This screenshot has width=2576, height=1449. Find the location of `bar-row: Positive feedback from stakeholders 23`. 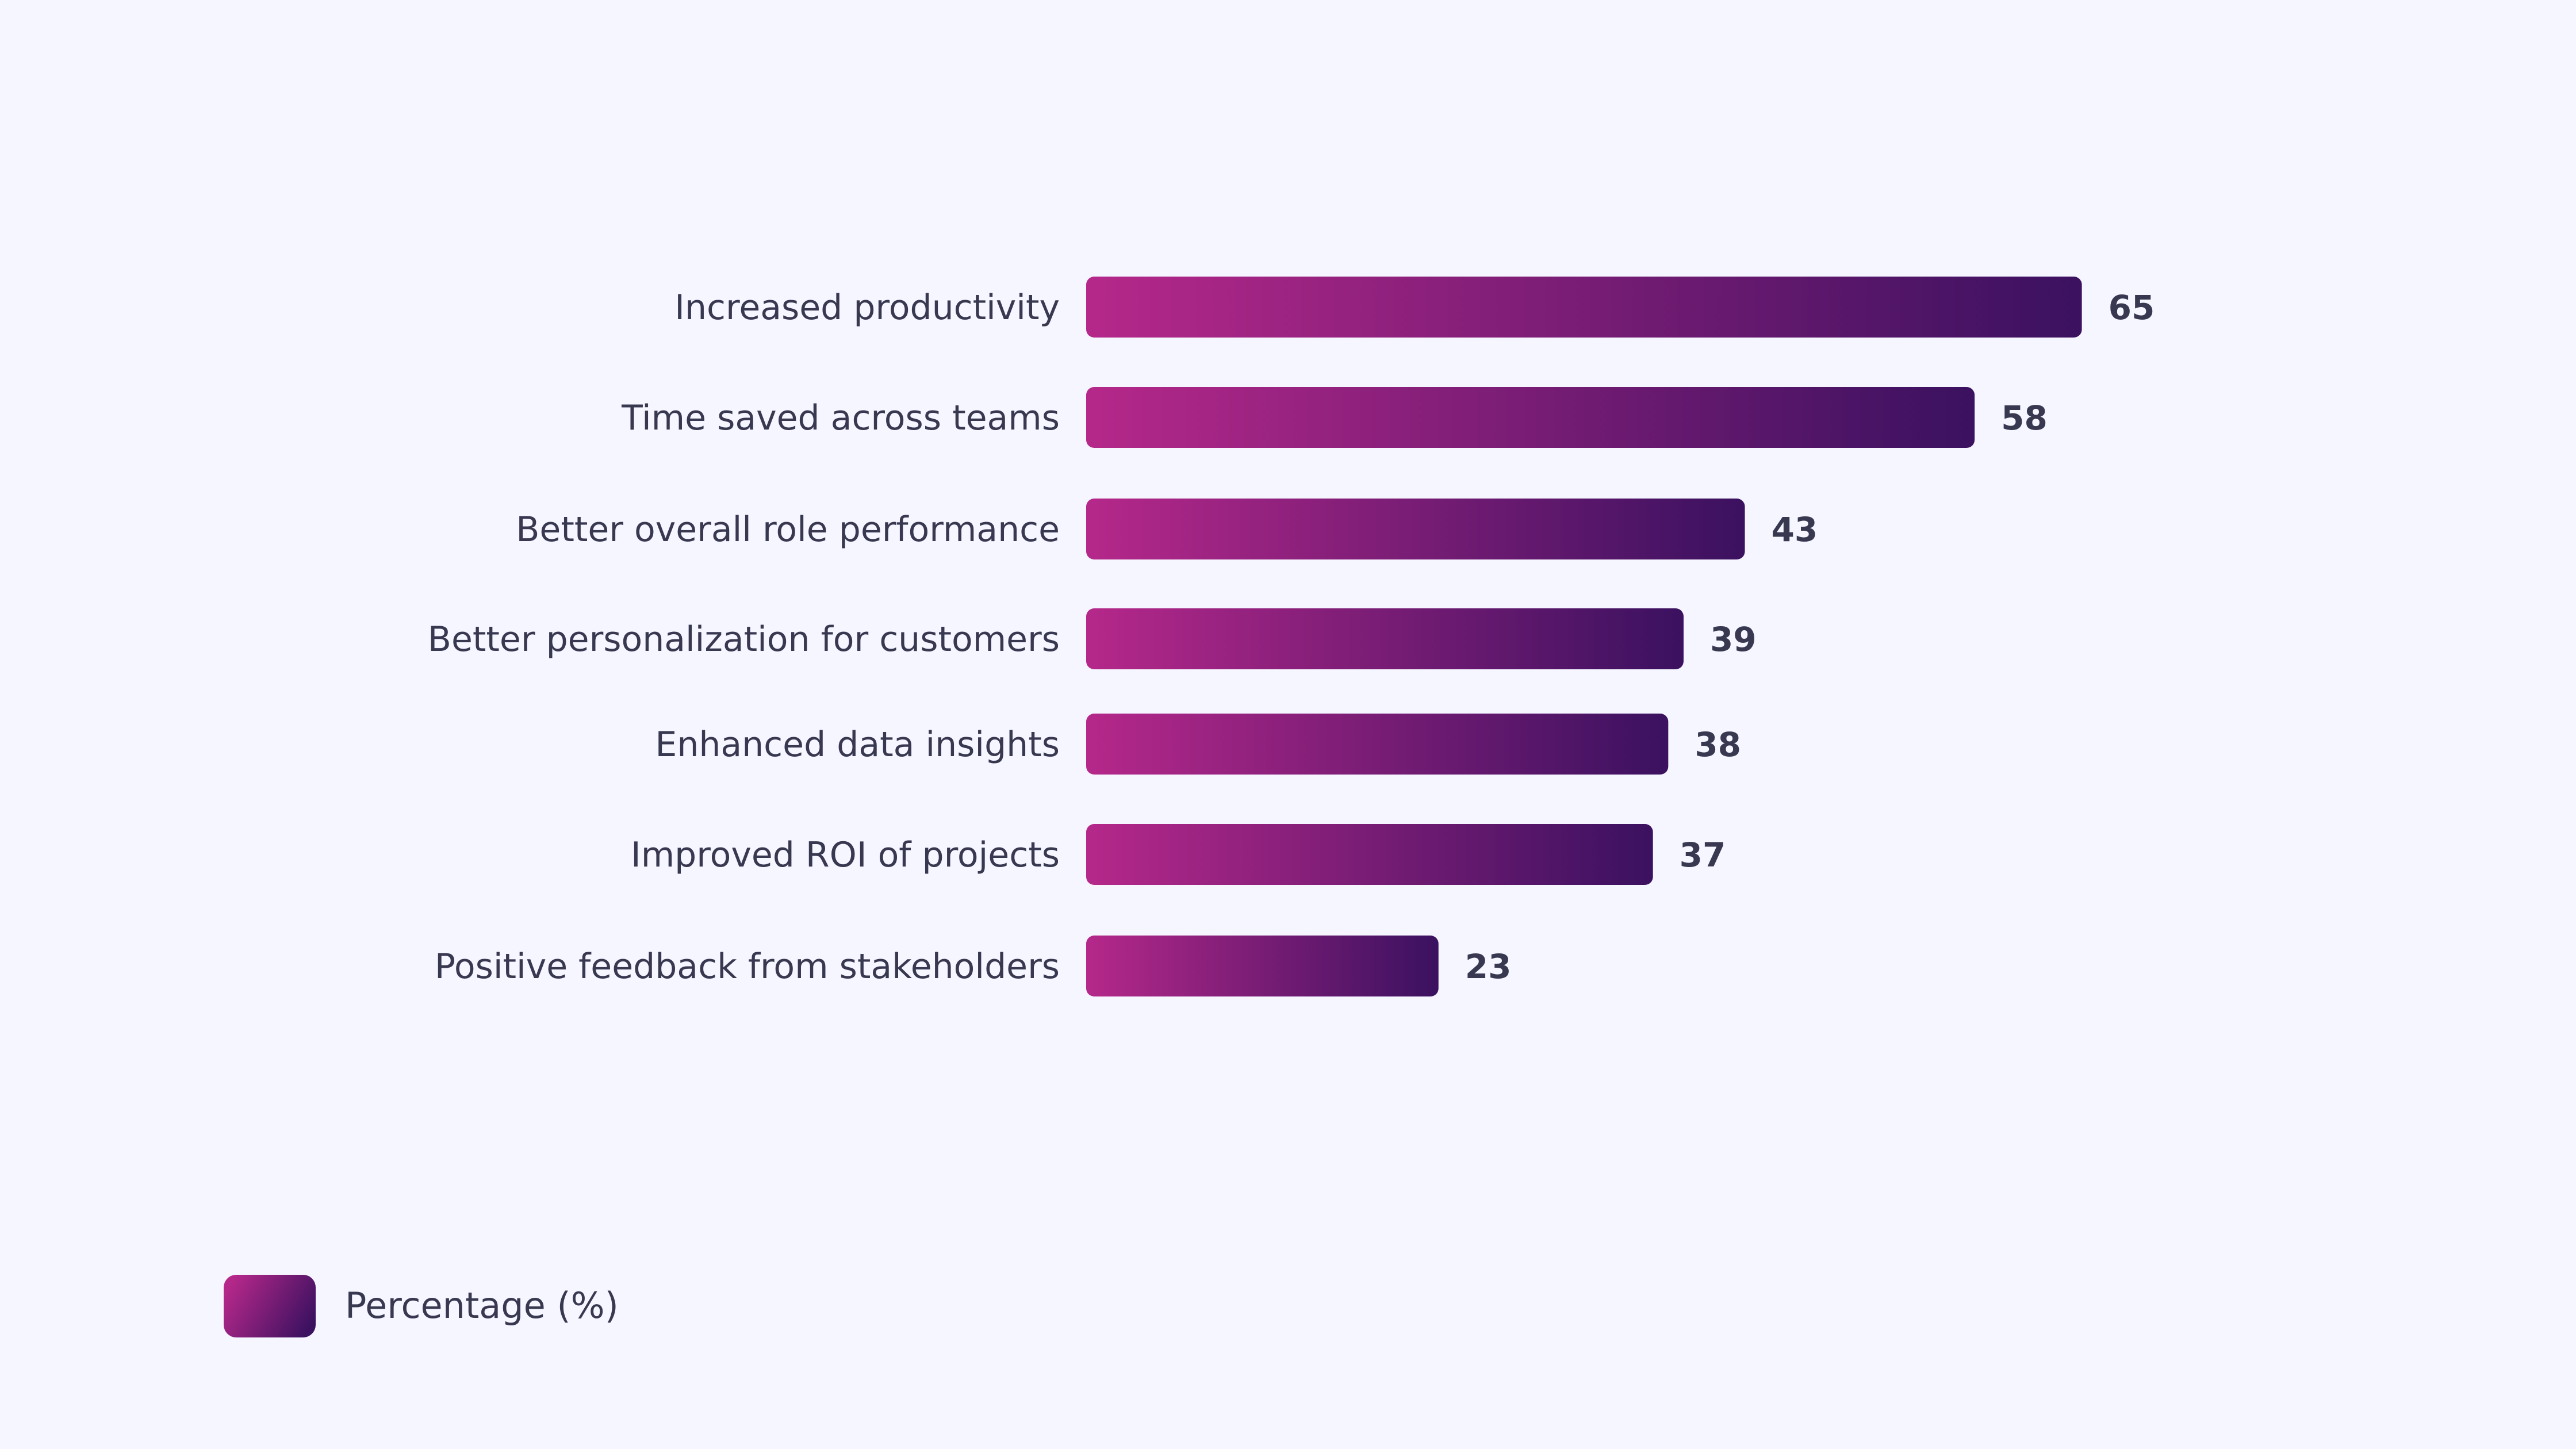

bar-row: Positive feedback from stakeholders 23 is located at coordinates (973, 966).